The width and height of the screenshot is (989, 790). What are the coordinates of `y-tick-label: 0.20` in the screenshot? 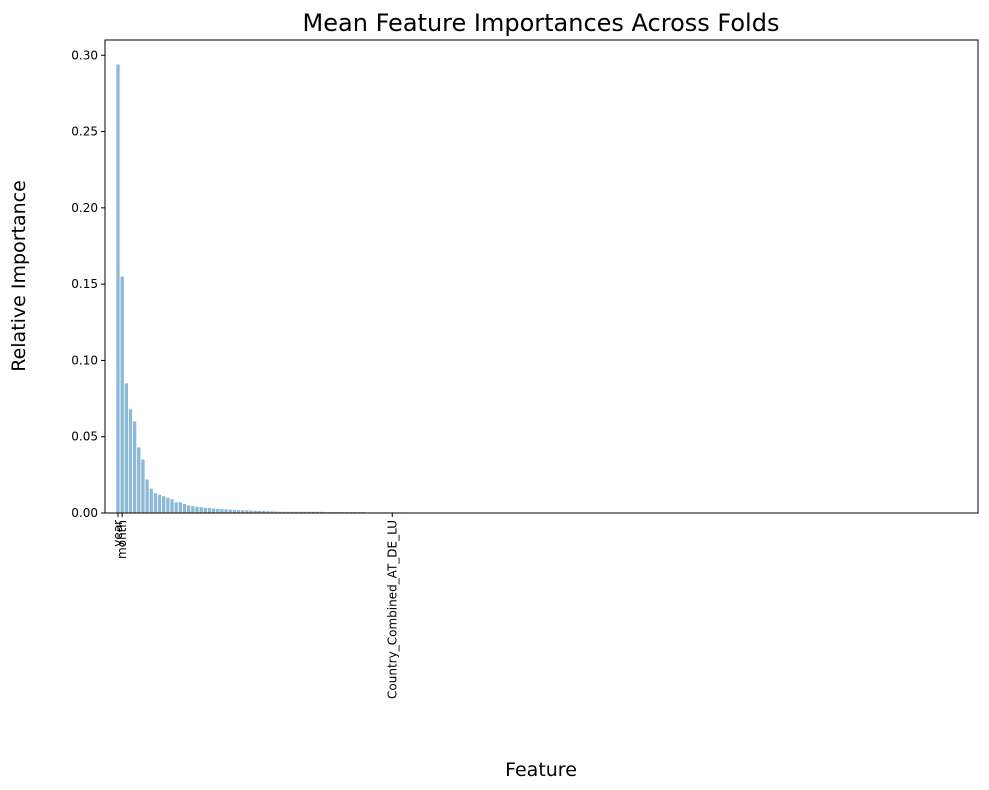 It's located at (84, 208).